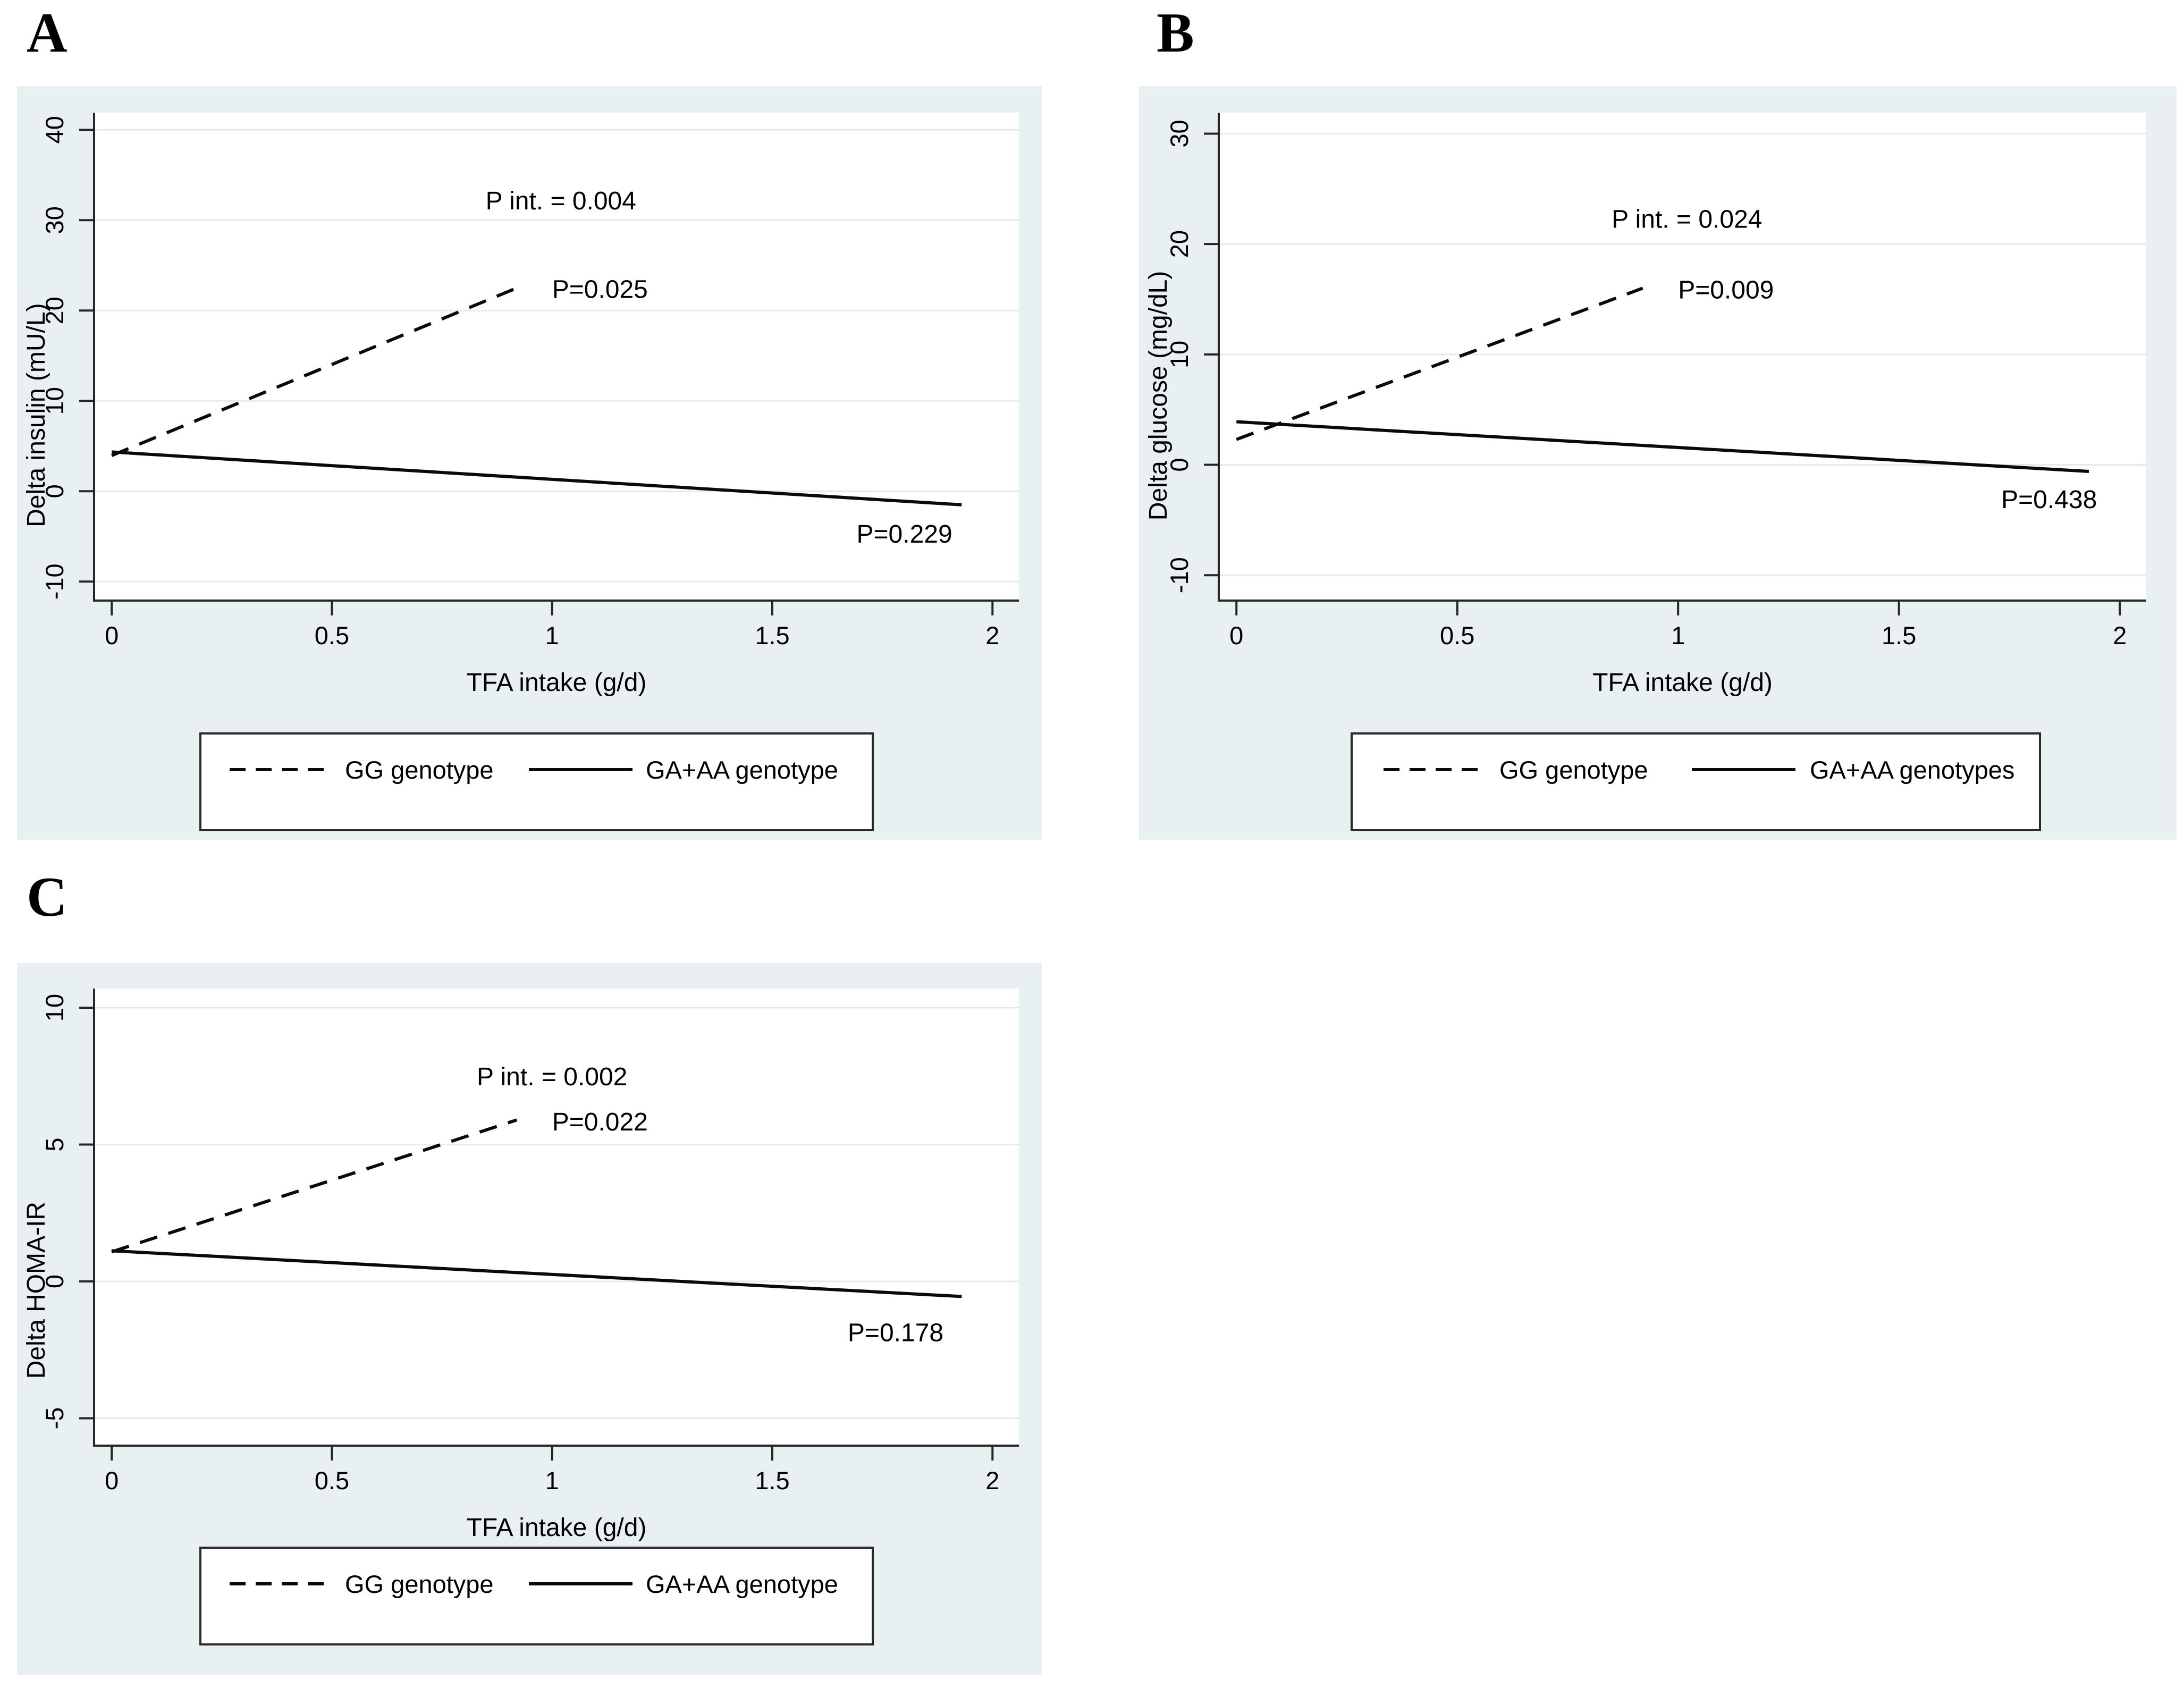 This screenshot has width=2184, height=1688. Describe the element at coordinates (1687, 219) in the screenshot. I see `annotation-0: P int. = 0.024` at that location.